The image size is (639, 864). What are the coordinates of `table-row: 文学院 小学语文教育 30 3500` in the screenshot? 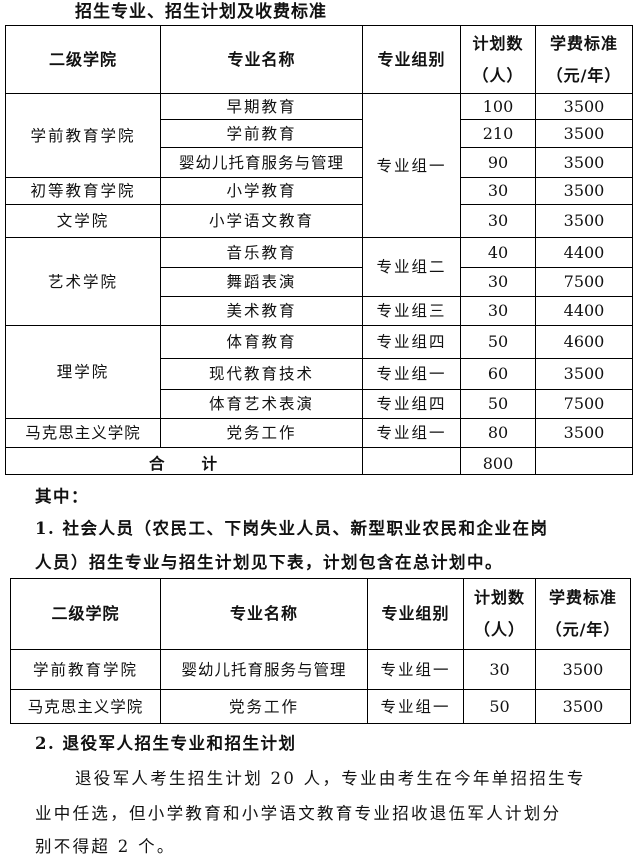 It's located at (319, 221).